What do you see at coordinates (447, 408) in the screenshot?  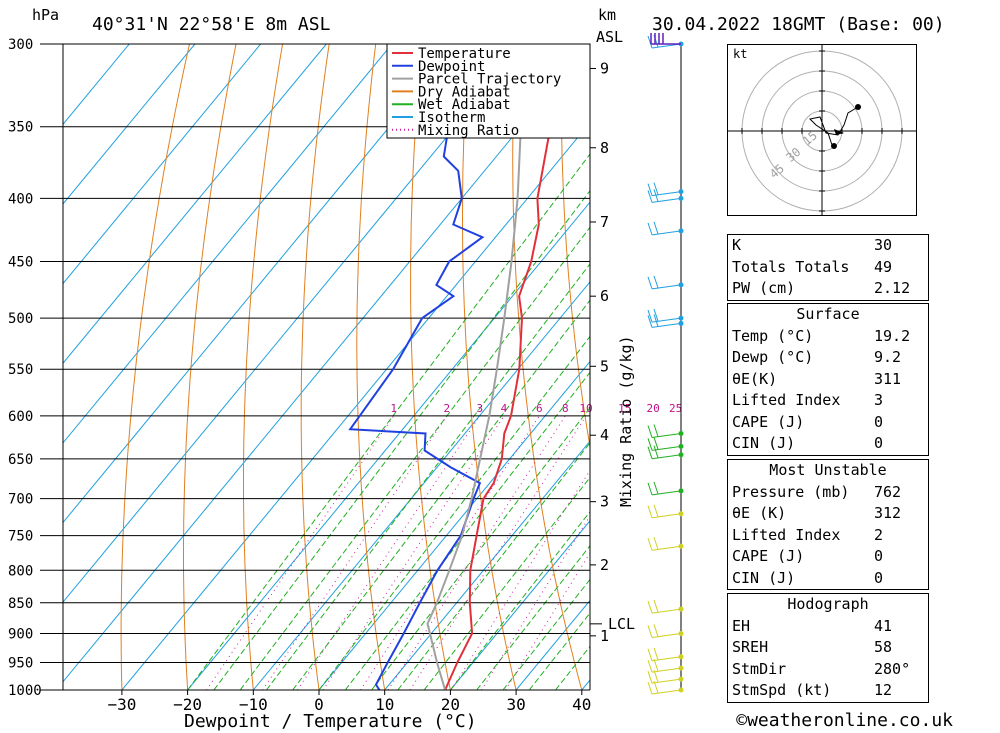 I see `mixing-ratio-label: 2` at bounding box center [447, 408].